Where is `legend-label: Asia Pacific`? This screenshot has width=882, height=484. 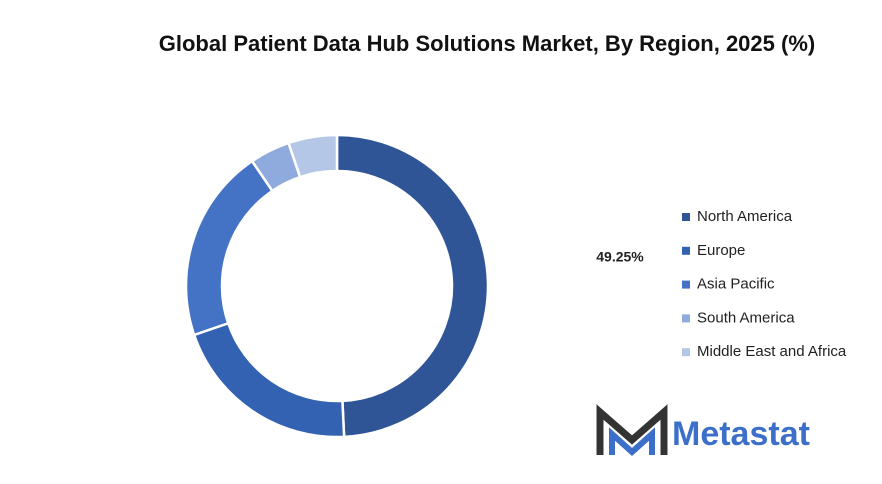 legend-label: Asia Pacific is located at coordinates (736, 284).